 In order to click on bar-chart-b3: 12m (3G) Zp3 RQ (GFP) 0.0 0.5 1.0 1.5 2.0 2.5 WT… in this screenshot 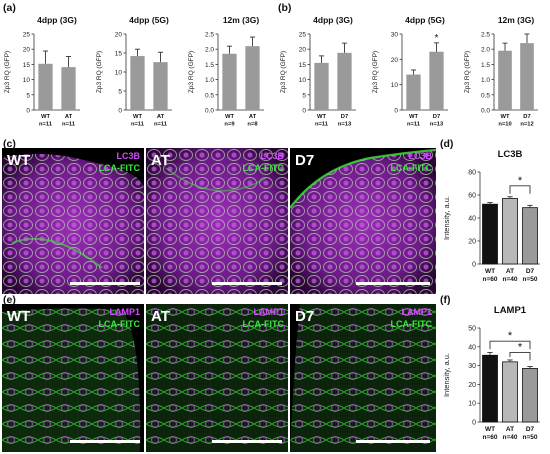, I will do `click(501, 71)`.